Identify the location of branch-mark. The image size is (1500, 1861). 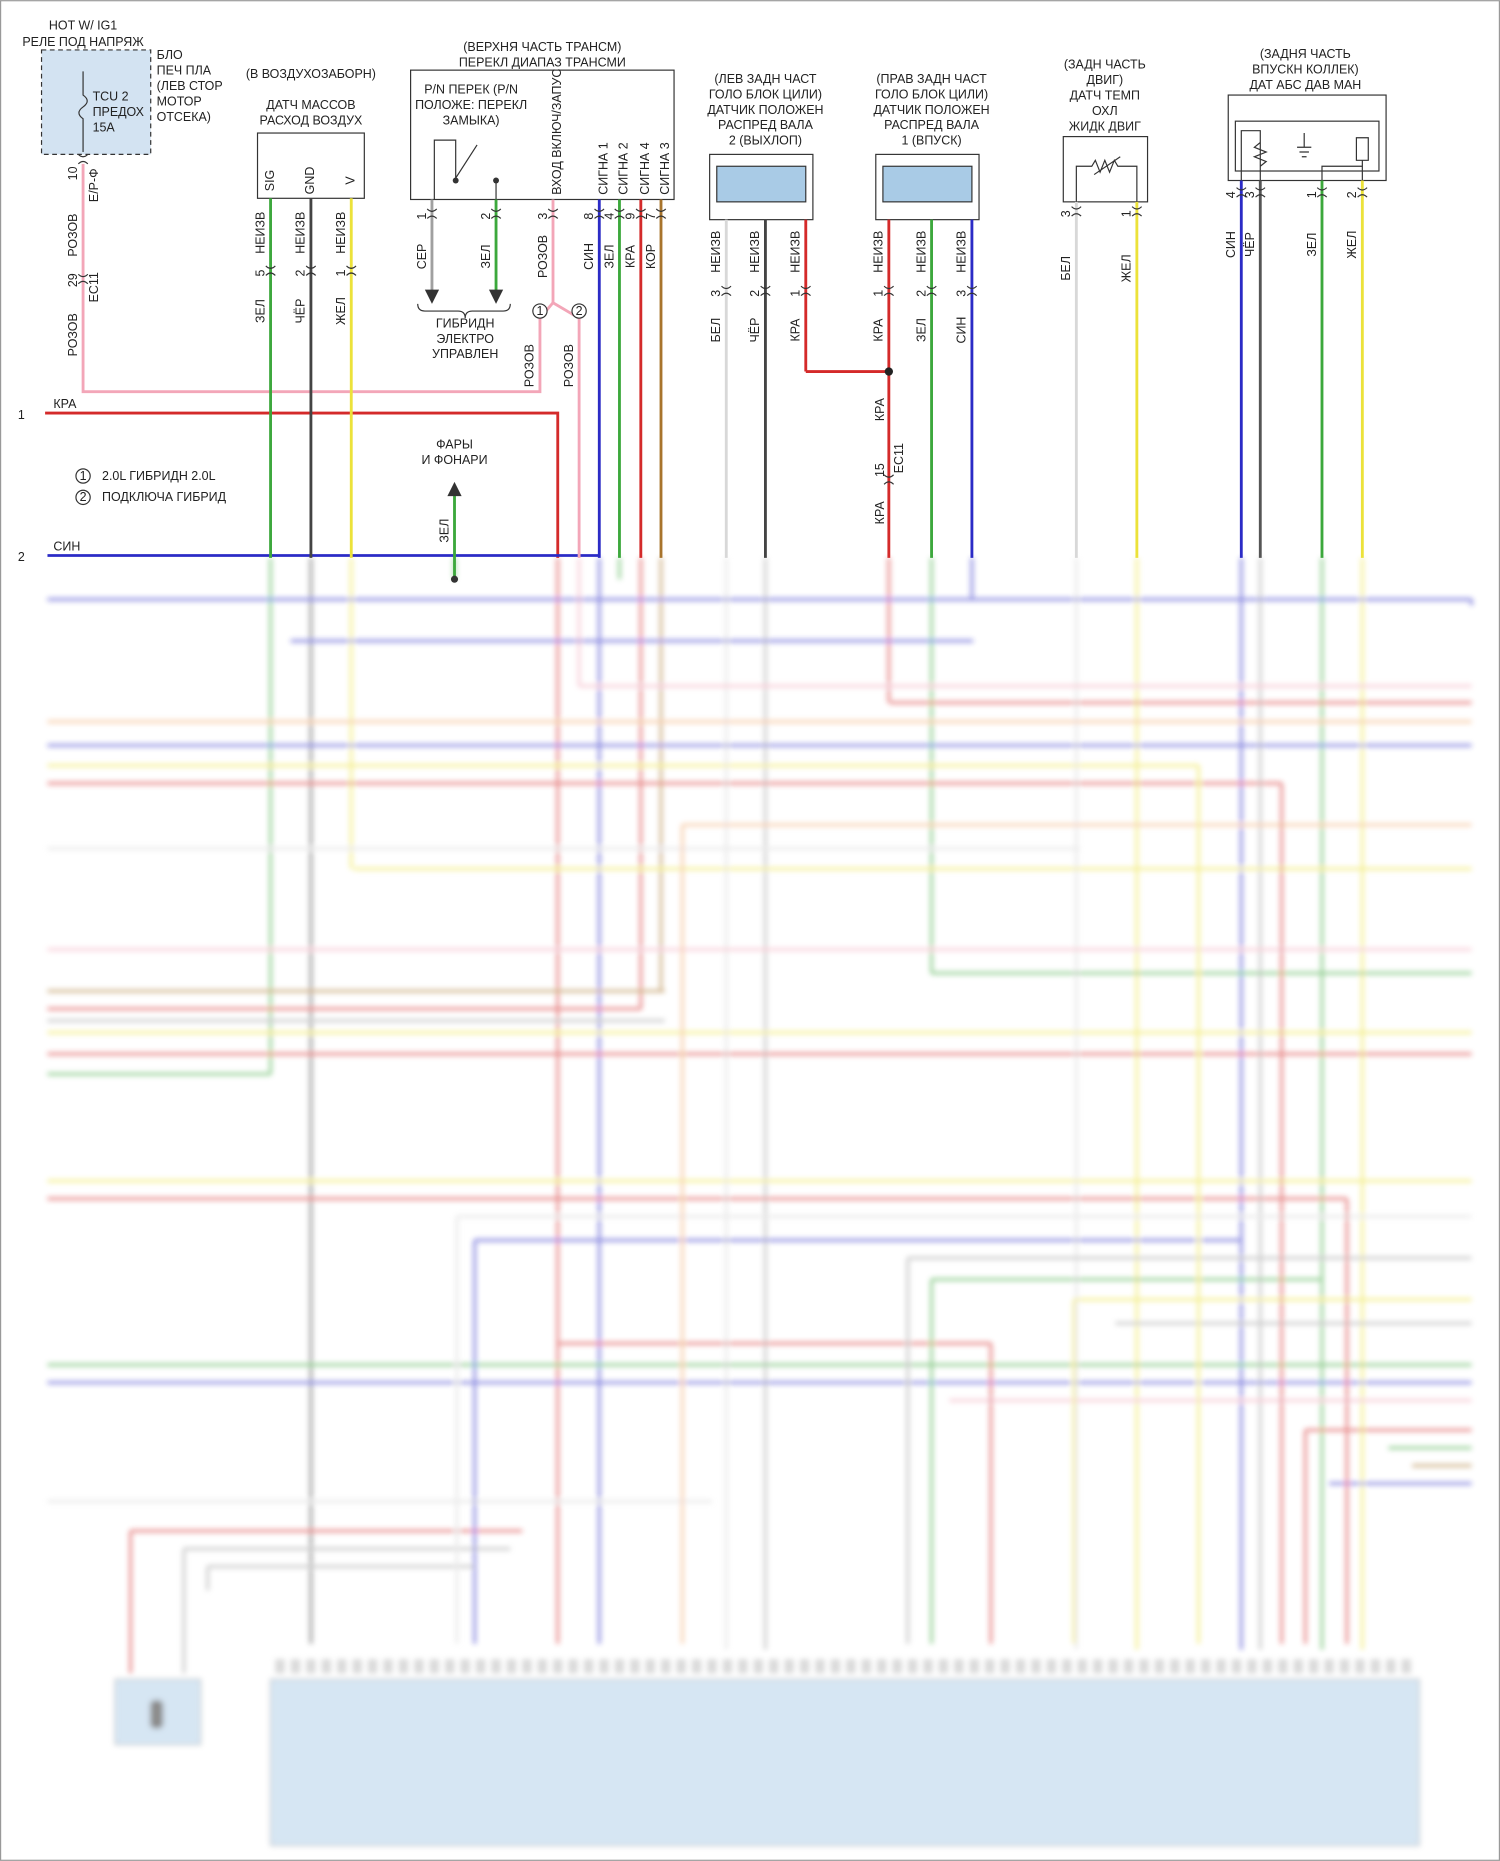
(540, 311).